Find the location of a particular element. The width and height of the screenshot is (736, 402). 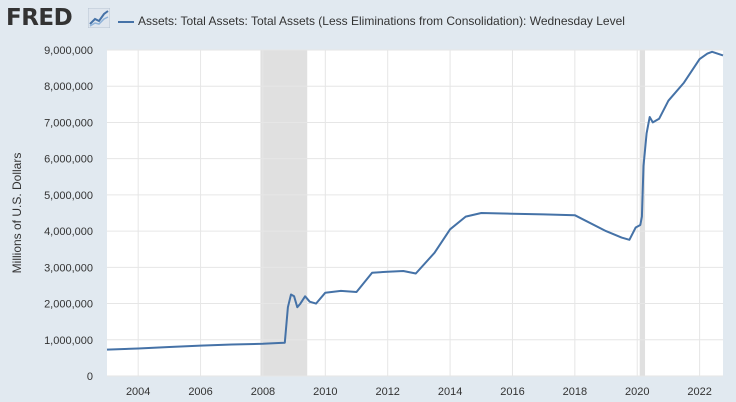

y-tick-label: 7,000,000 is located at coordinates (68, 123).